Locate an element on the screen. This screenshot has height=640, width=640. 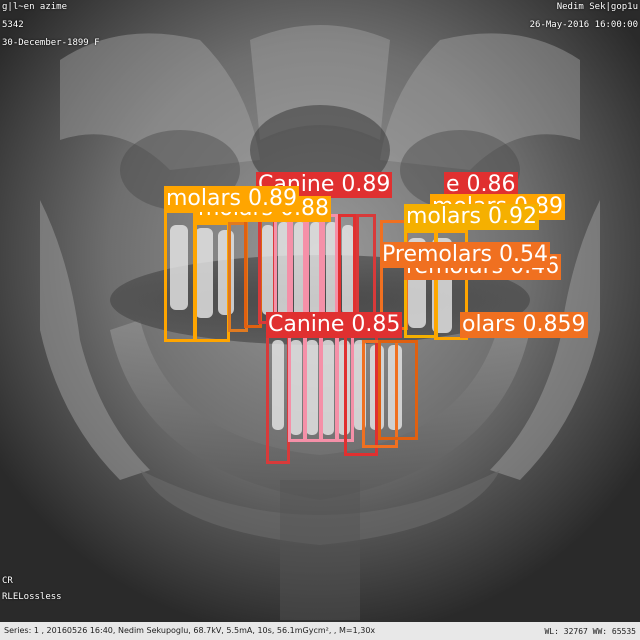
patient-id-overlay: 5342 is located at coordinates (13, 25).